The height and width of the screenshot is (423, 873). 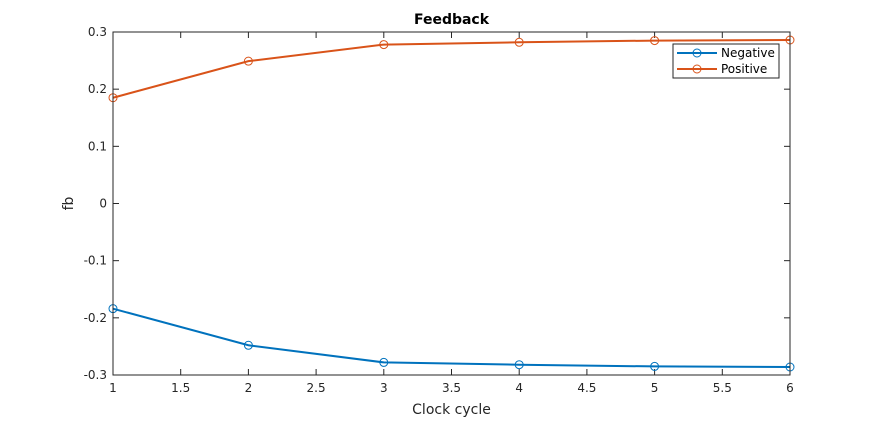 I want to click on y-tick-label: 0.3, so click(x=97, y=32).